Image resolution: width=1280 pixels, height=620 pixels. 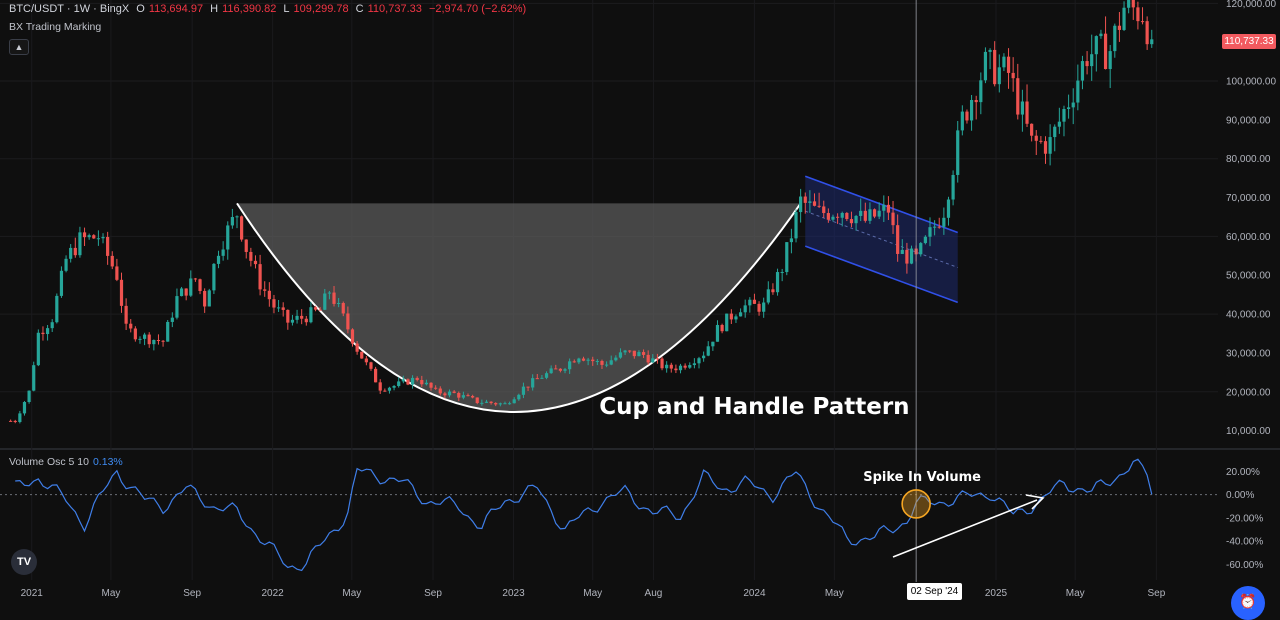 What do you see at coordinates (66, 462) in the screenshot?
I see `volume-osc-header: Volume Osc 5 10 0.13%` at bounding box center [66, 462].